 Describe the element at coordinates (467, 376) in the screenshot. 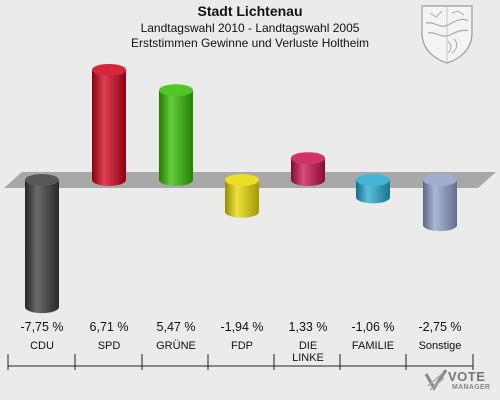

I see `watermark-vote: VOTE` at that location.